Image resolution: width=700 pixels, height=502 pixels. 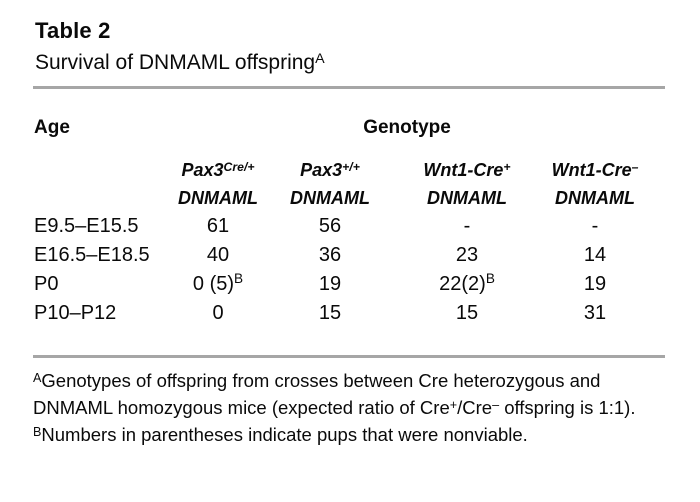 I want to click on age-column-header: Age, so click(x=52, y=127).